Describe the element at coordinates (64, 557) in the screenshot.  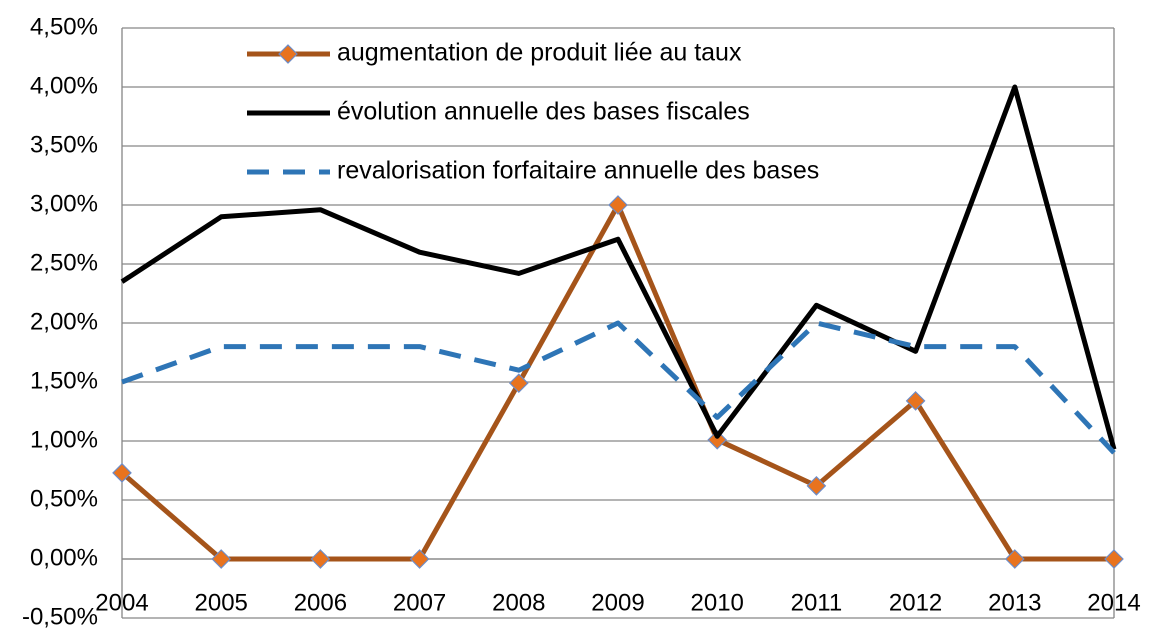
I see `y-tick-label: 0,00%` at that location.